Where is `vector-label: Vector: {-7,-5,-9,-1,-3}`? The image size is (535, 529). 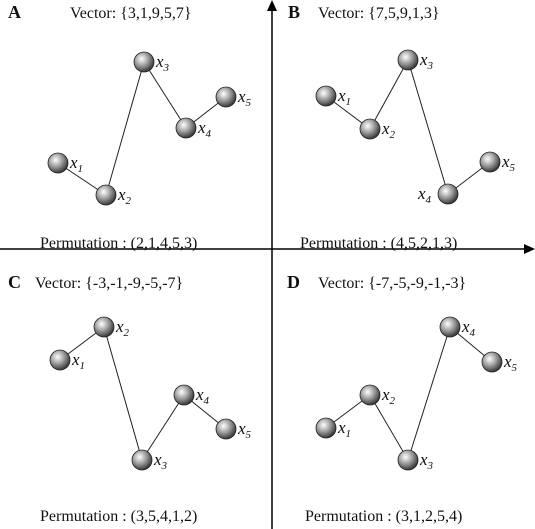
vector-label: Vector: {-7,-5,-9,-1,-3} is located at coordinates (392, 283).